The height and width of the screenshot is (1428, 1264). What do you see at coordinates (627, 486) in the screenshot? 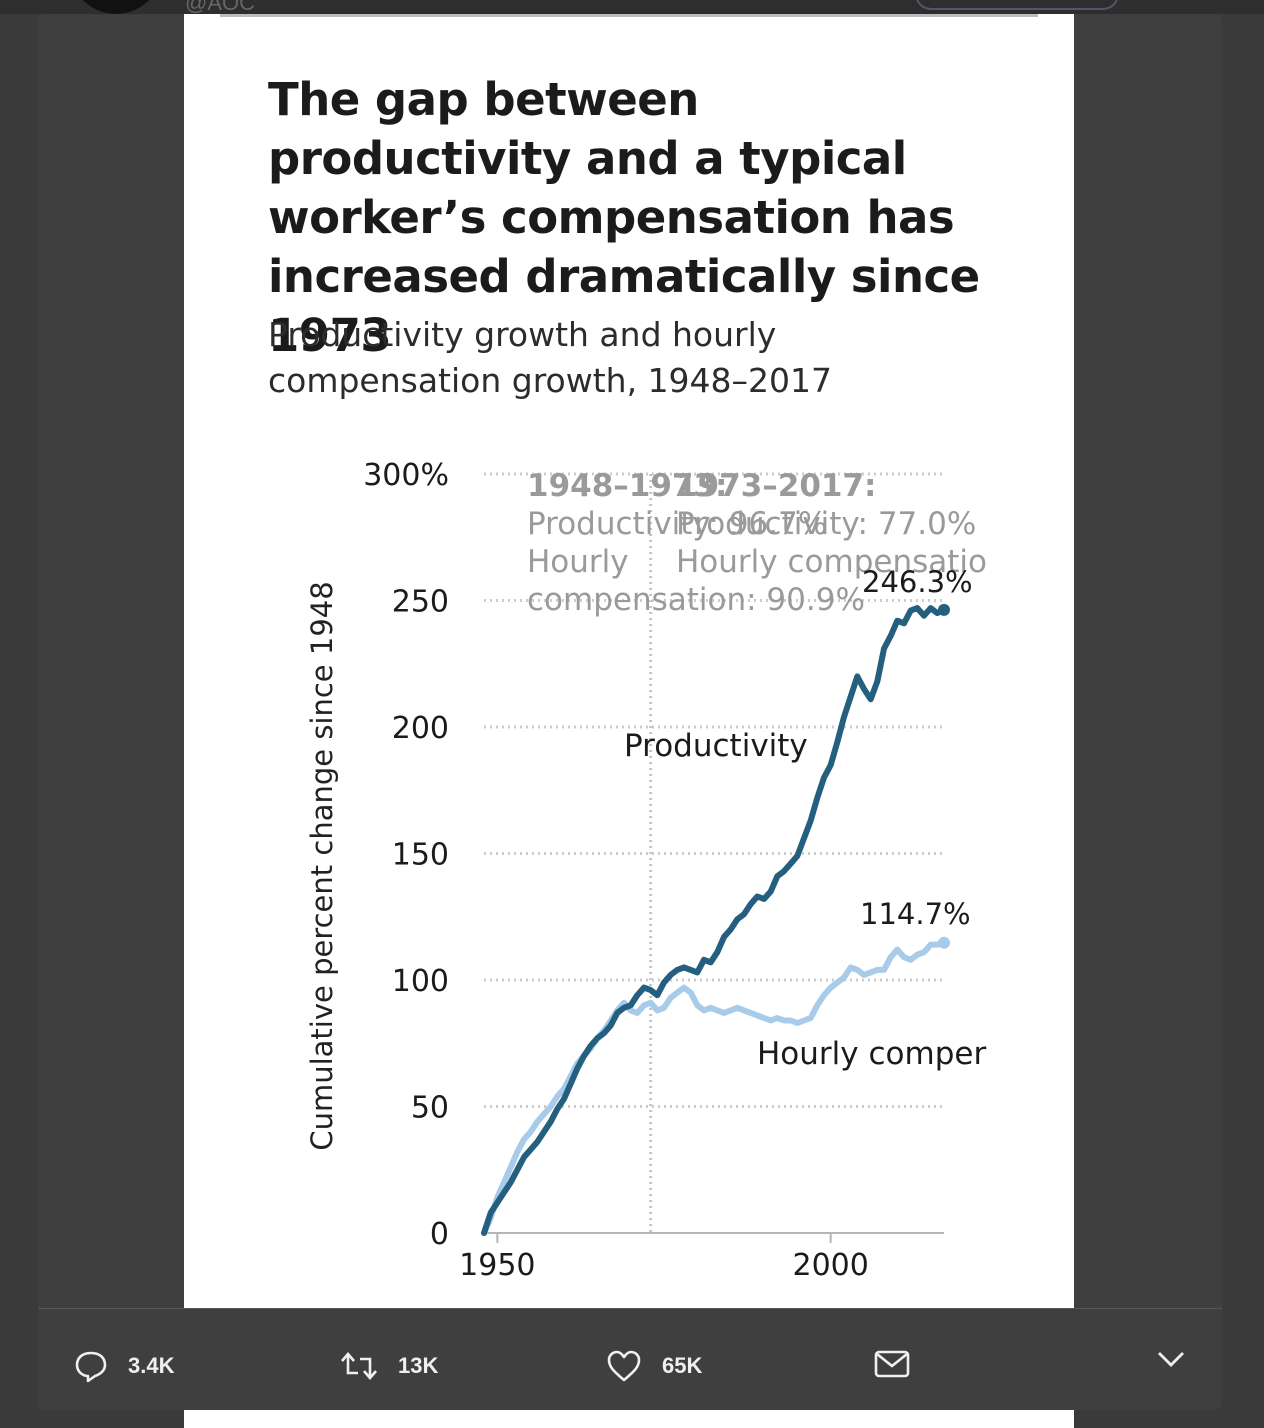
I see `period1-title: 1948–1973:` at bounding box center [627, 486].